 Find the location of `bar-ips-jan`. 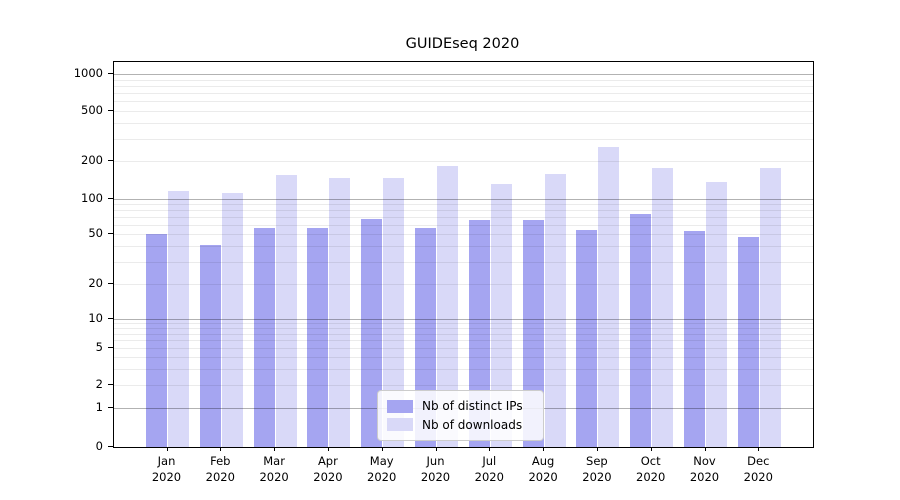

bar-ips-jan is located at coordinates (156, 340).